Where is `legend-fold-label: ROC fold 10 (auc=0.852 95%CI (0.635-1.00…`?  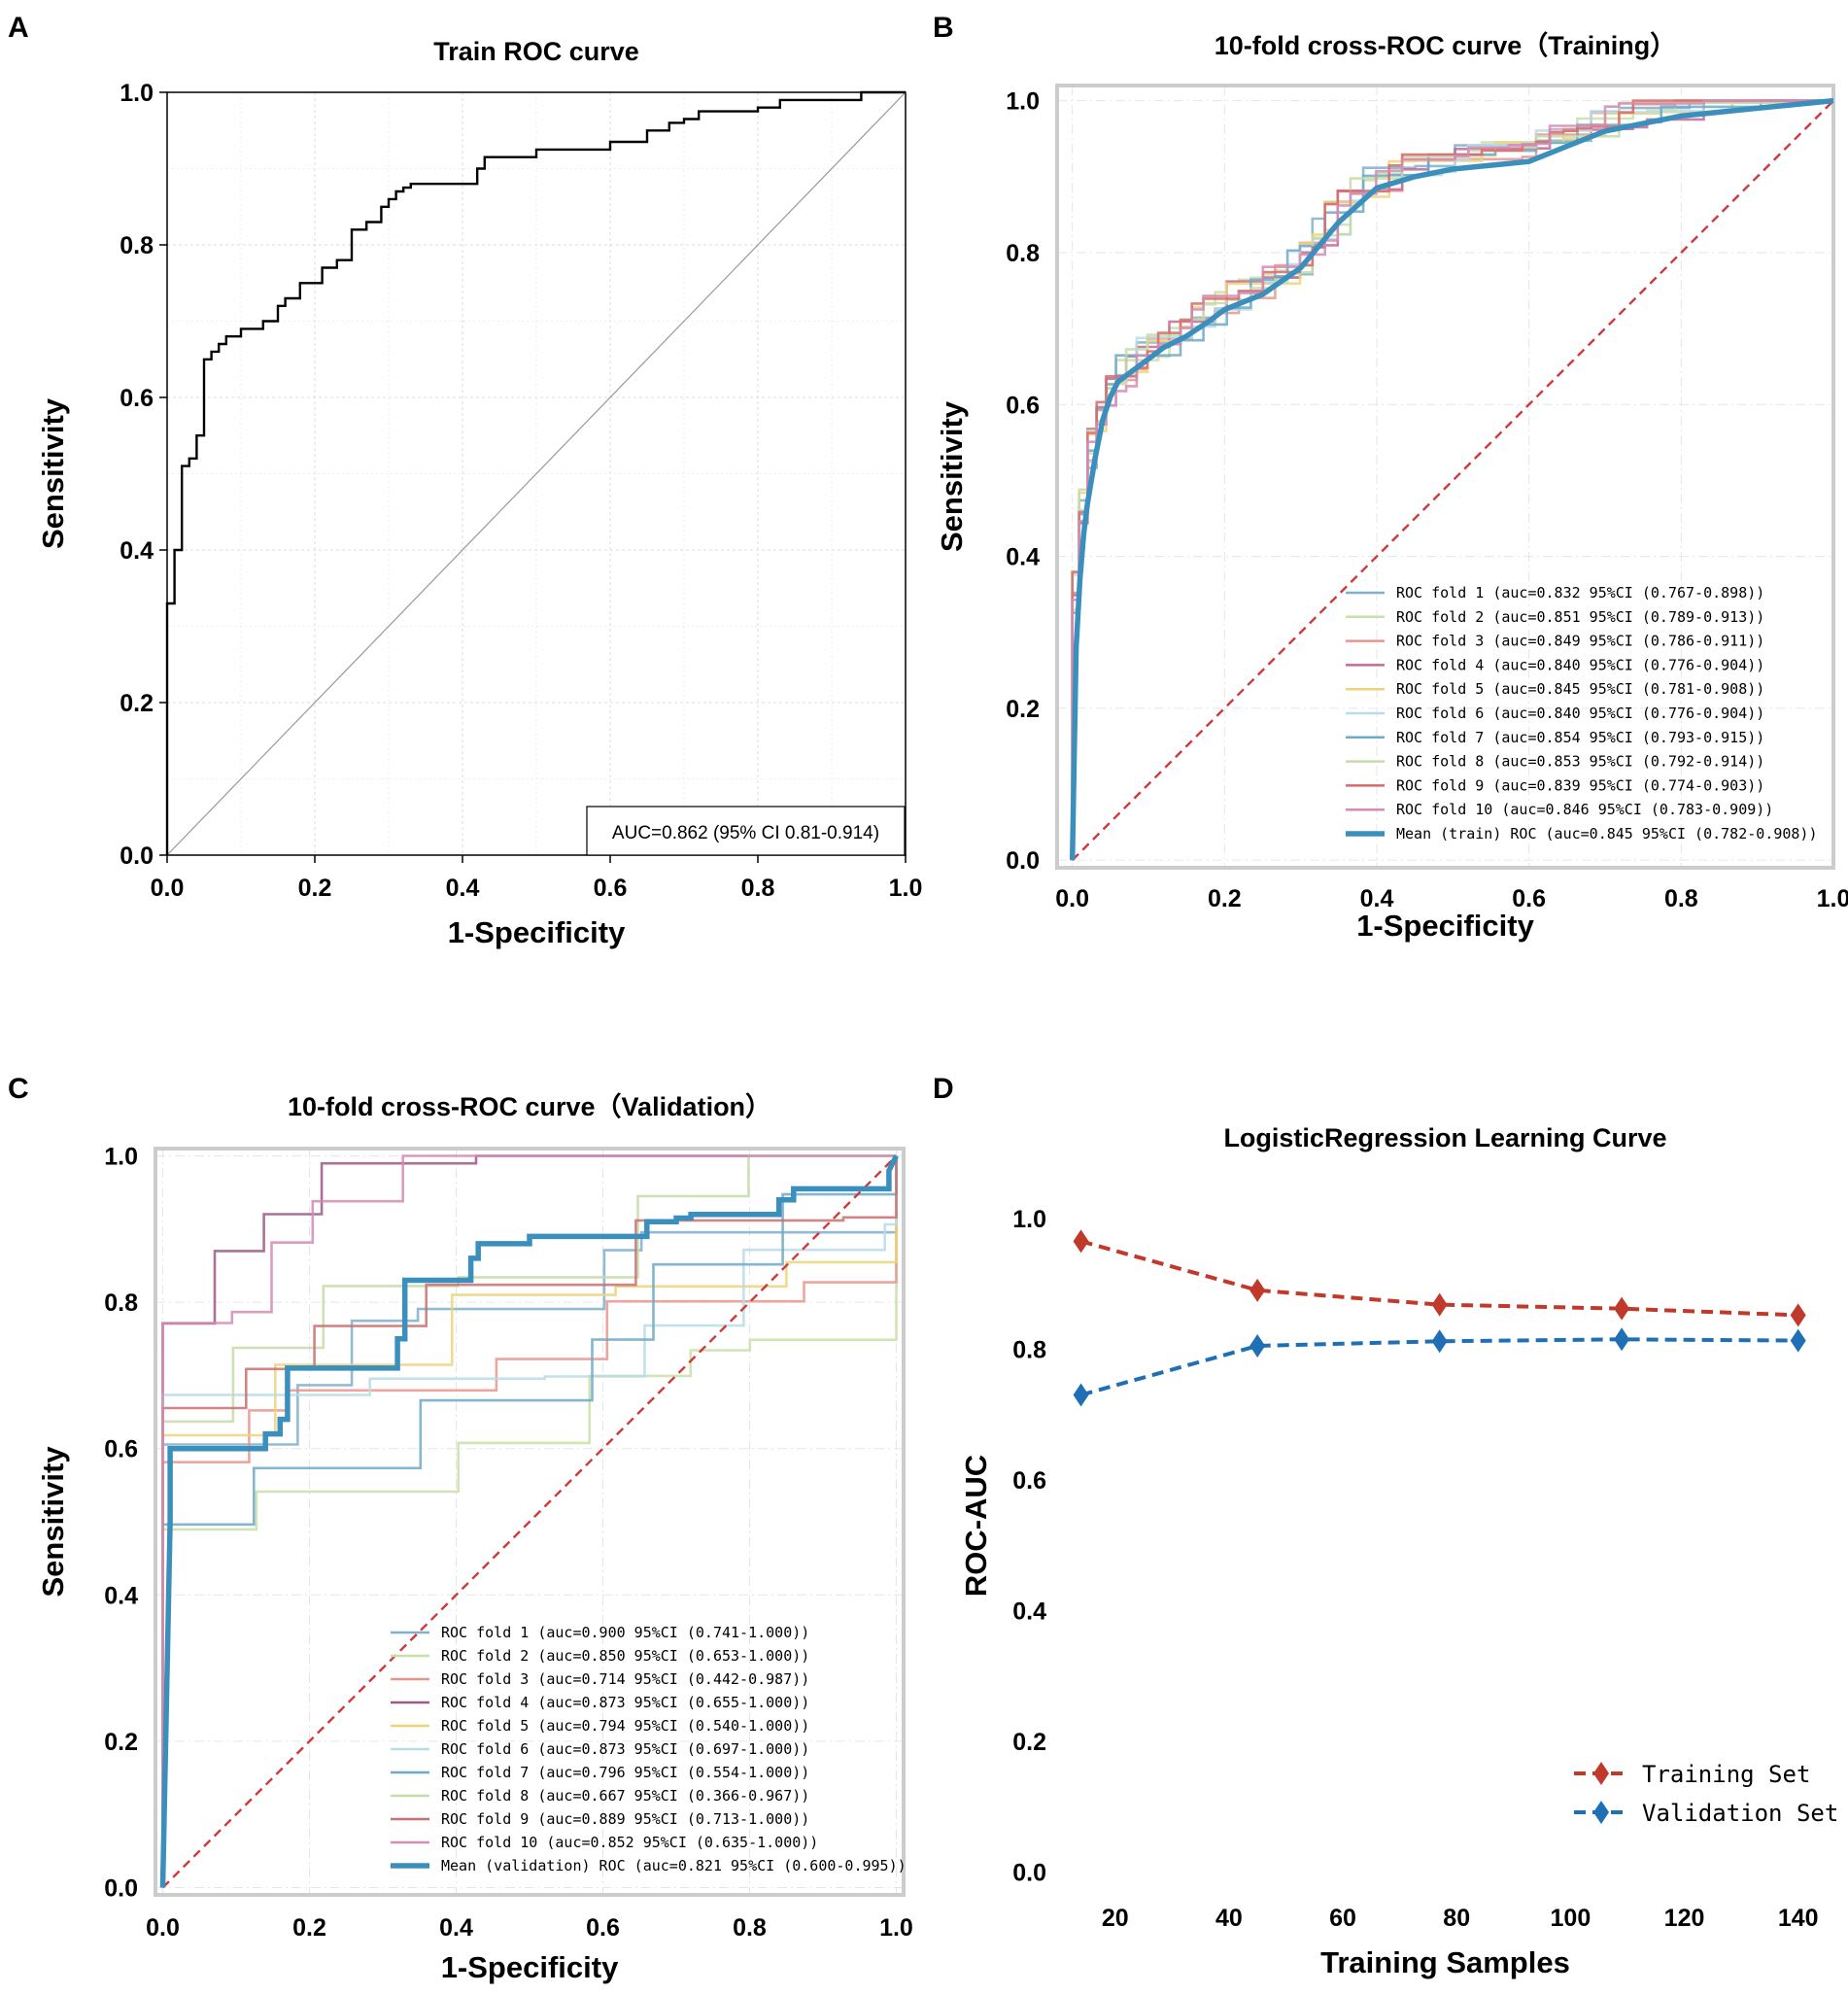
legend-fold-label: ROC fold 10 (auc=0.852 95%CI (0.635-1.00… is located at coordinates (629, 1843).